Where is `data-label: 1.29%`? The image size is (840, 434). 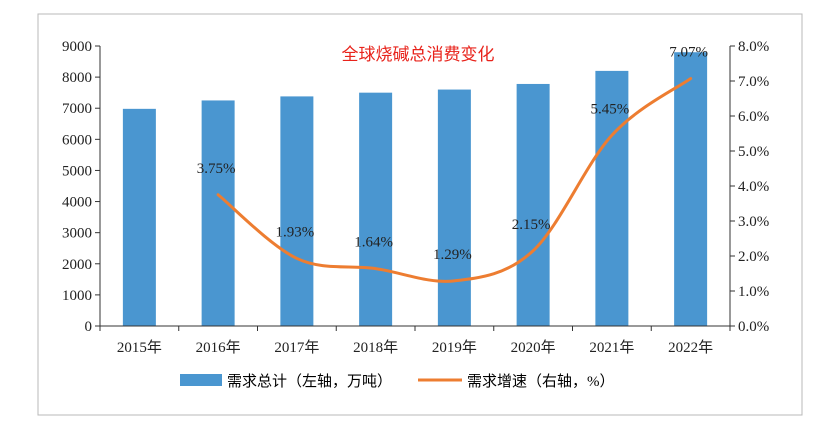
data-label: 1.29% is located at coordinates (452, 255).